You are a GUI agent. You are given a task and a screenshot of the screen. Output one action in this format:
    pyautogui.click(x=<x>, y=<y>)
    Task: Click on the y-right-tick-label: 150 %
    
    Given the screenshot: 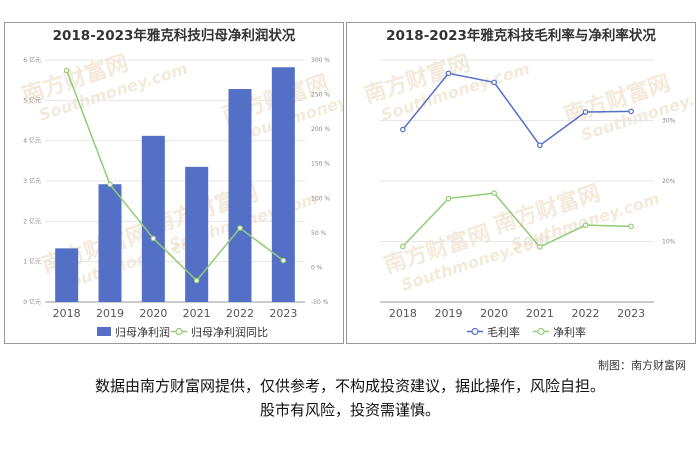 What is the action you would take?
    pyautogui.click(x=320, y=164)
    